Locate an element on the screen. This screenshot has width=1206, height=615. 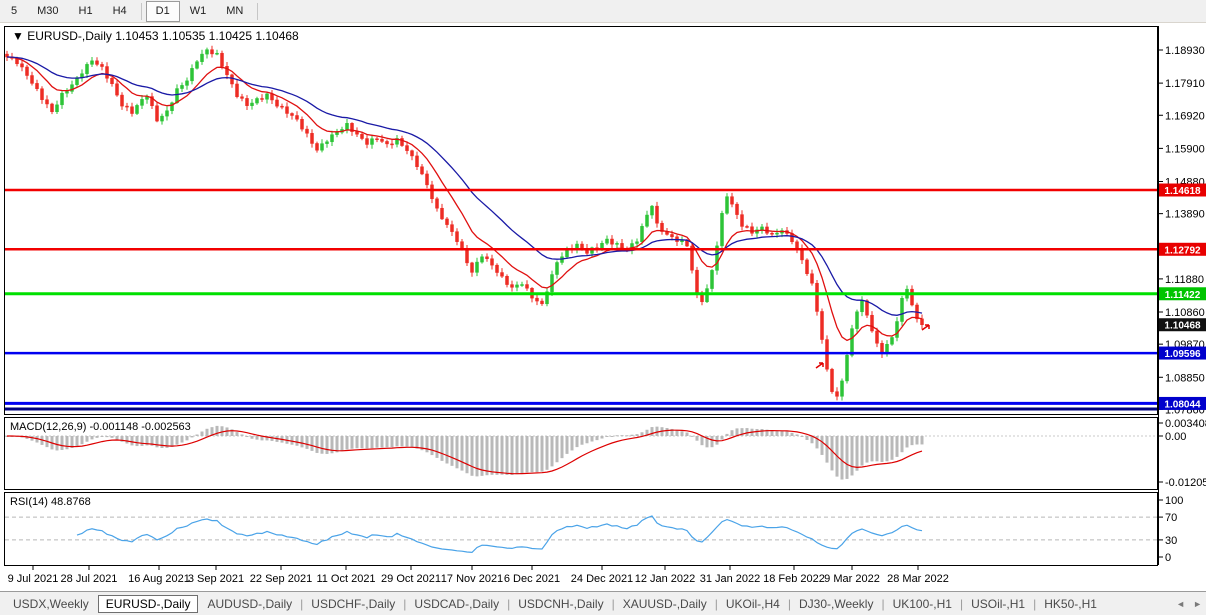
svg-text: 1.14618 is located at coordinates (1182, 191).